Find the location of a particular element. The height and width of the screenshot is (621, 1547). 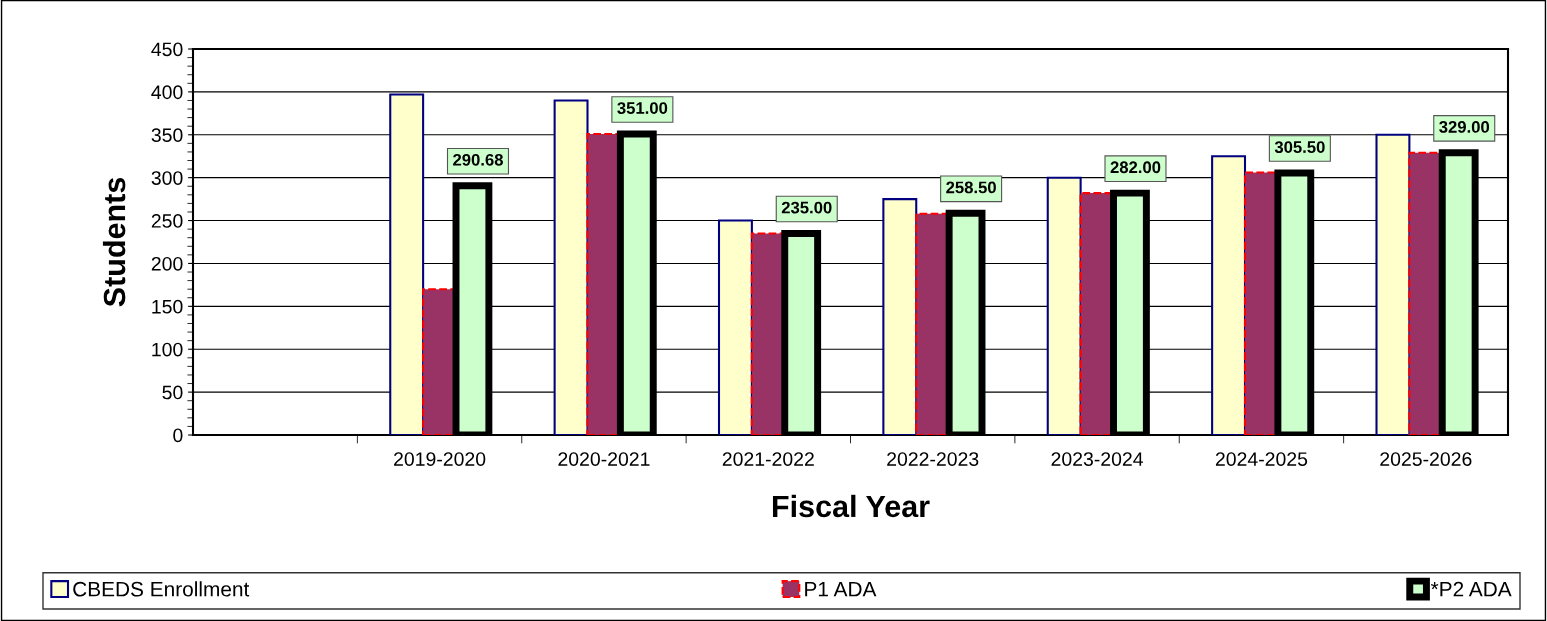

y-tick-label: 350 is located at coordinates (167, 135).